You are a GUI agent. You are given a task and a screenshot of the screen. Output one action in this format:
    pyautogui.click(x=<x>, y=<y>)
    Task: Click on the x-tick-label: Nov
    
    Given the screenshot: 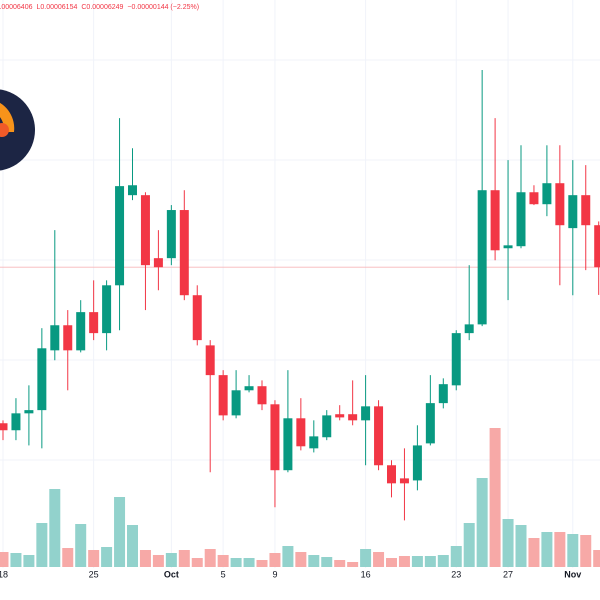 What is the action you would take?
    pyautogui.click(x=572, y=574)
    